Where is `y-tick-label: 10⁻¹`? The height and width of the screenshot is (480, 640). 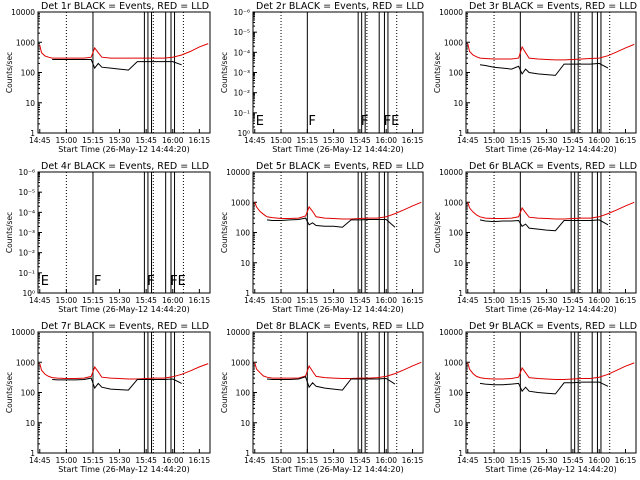
y-tick-label: 10⁻¹ is located at coordinates (241, 113).